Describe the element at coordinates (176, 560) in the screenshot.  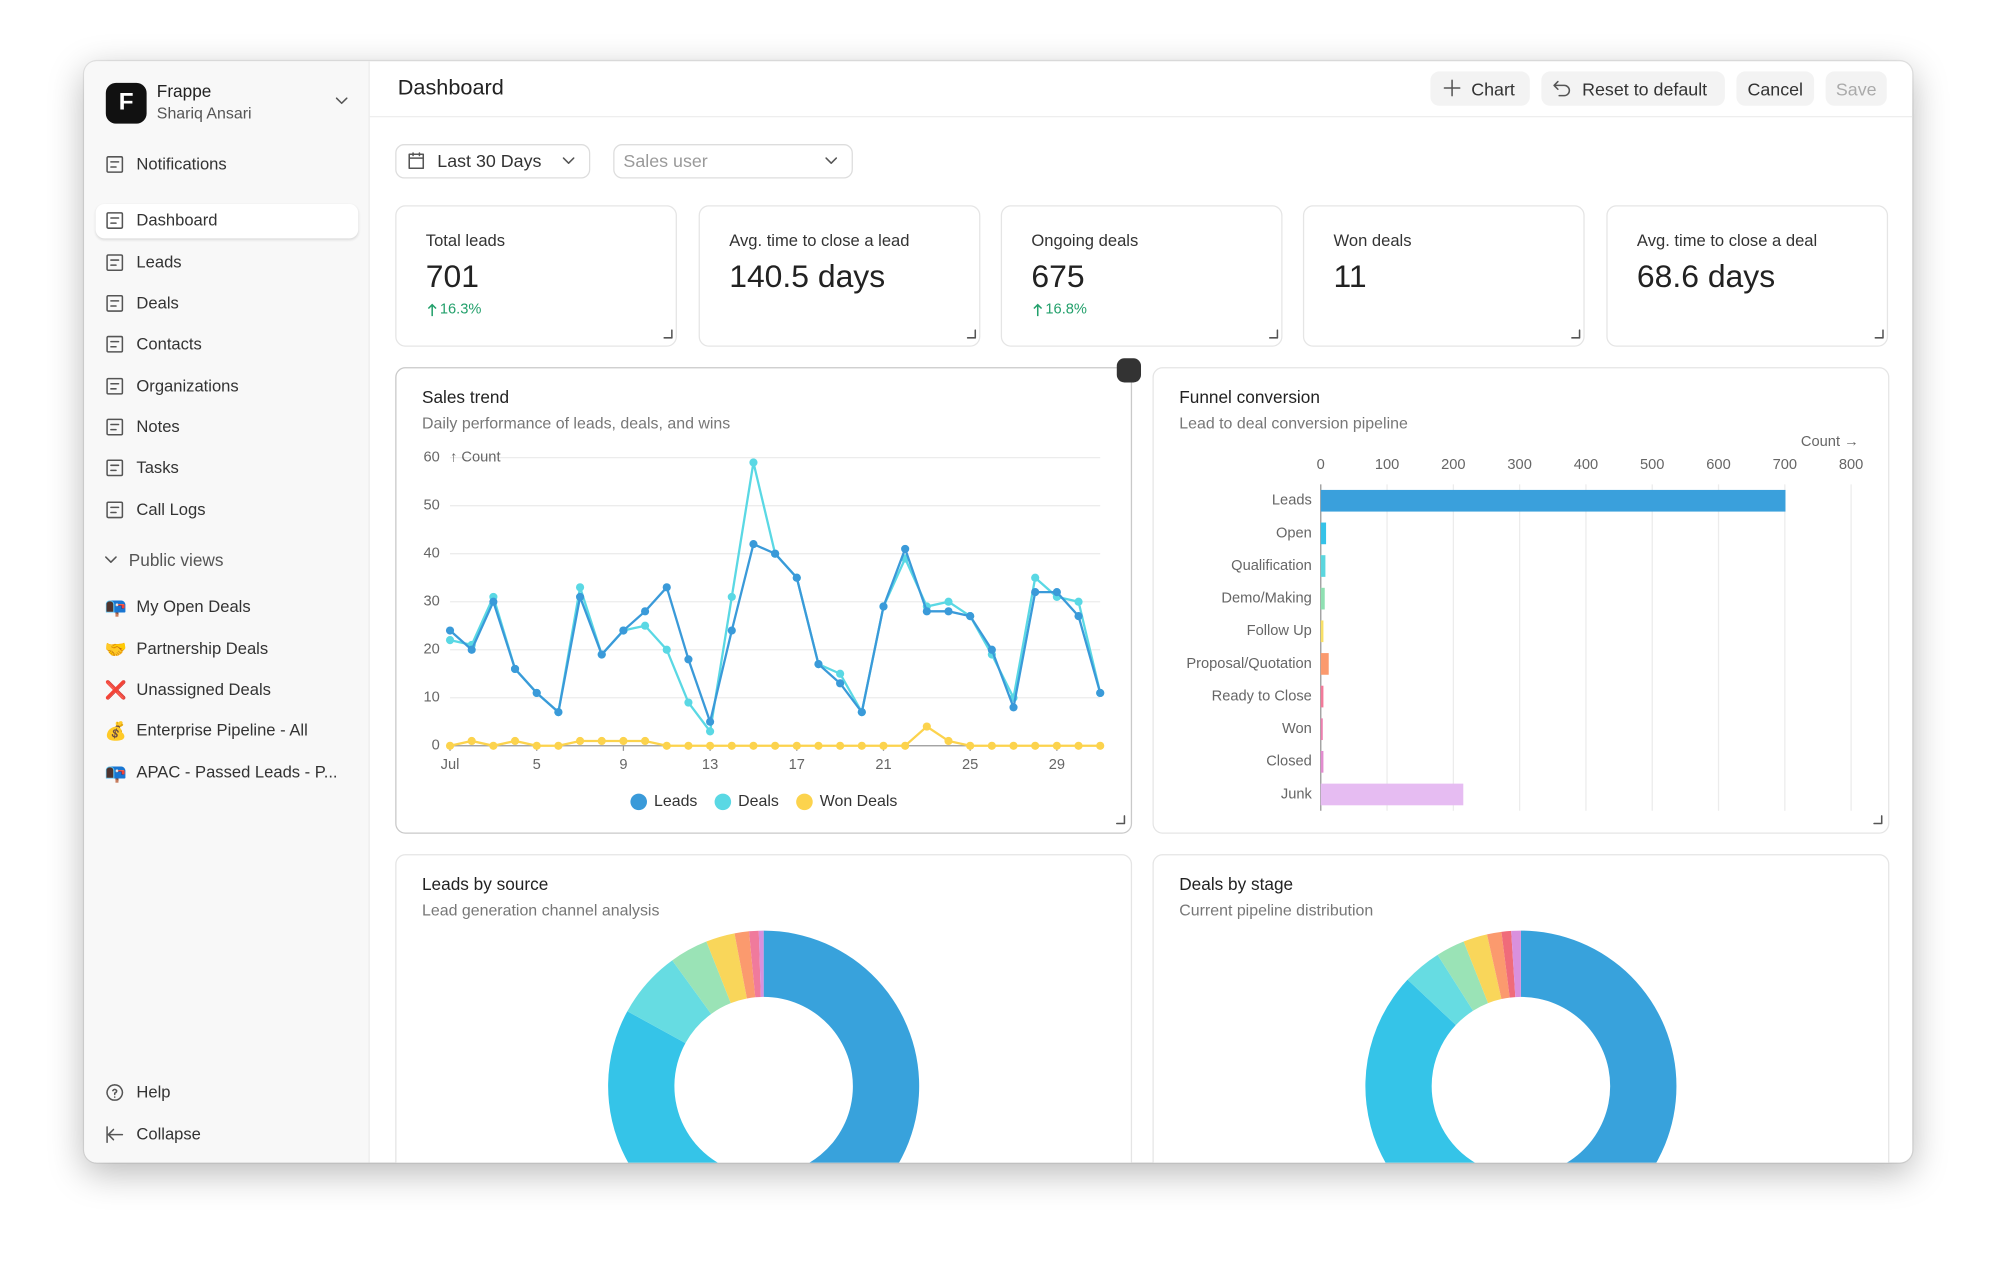
I see `views-heading: Public views` at that location.